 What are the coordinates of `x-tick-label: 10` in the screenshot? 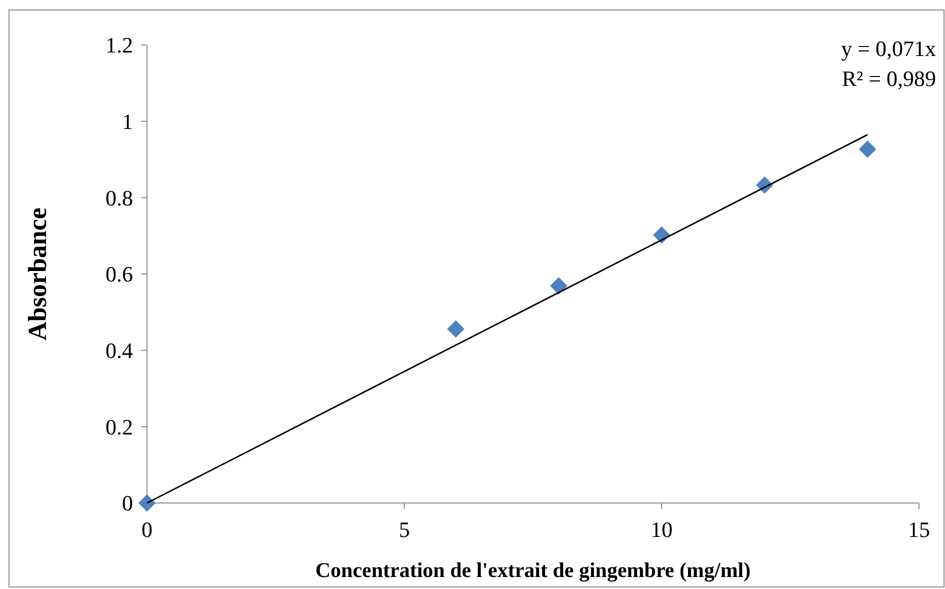 It's located at (661, 529).